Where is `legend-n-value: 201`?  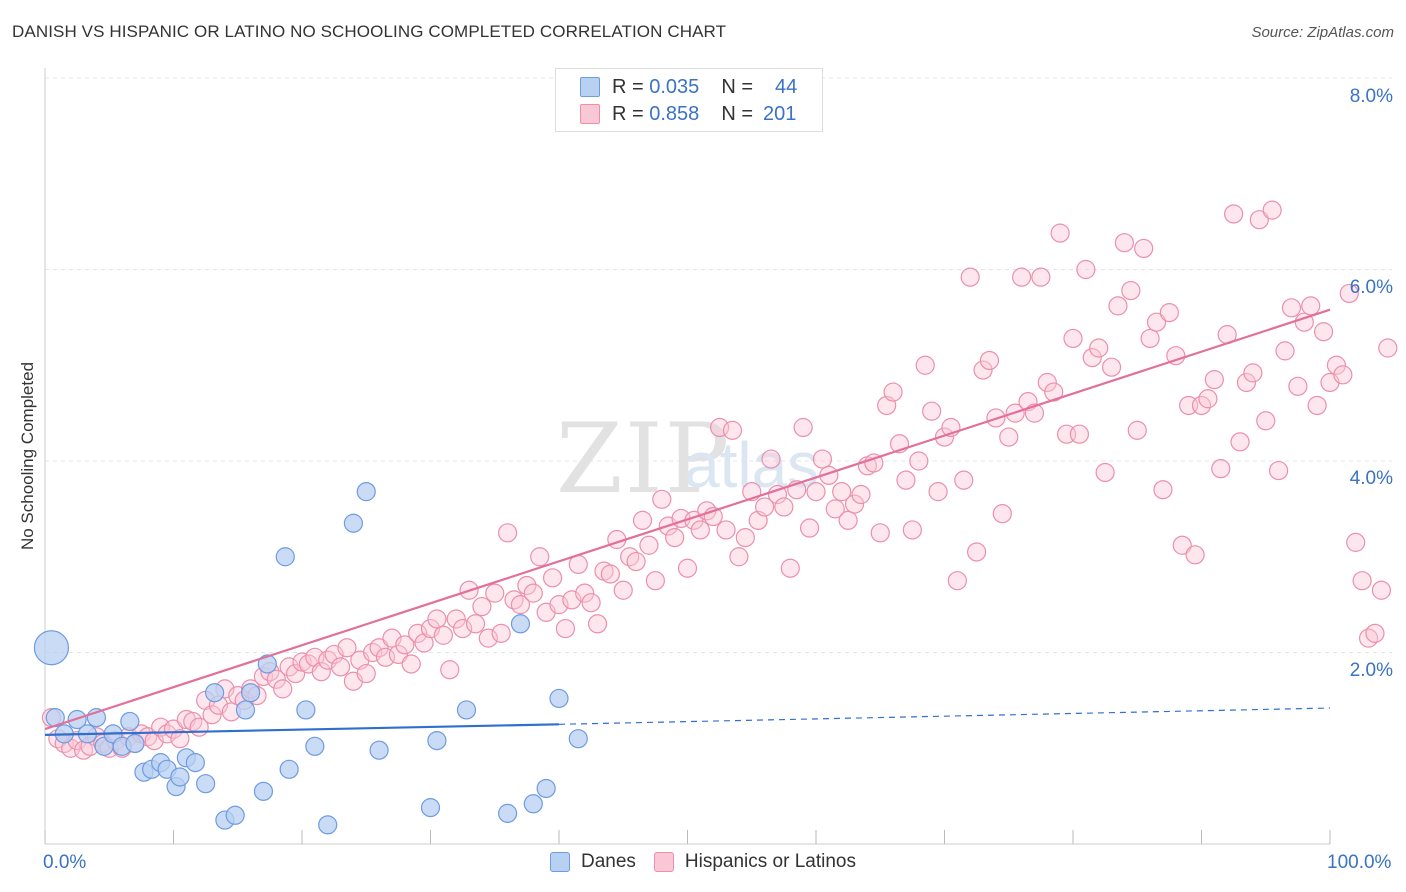
legend-n-value: 201 is located at coordinates (780, 113).